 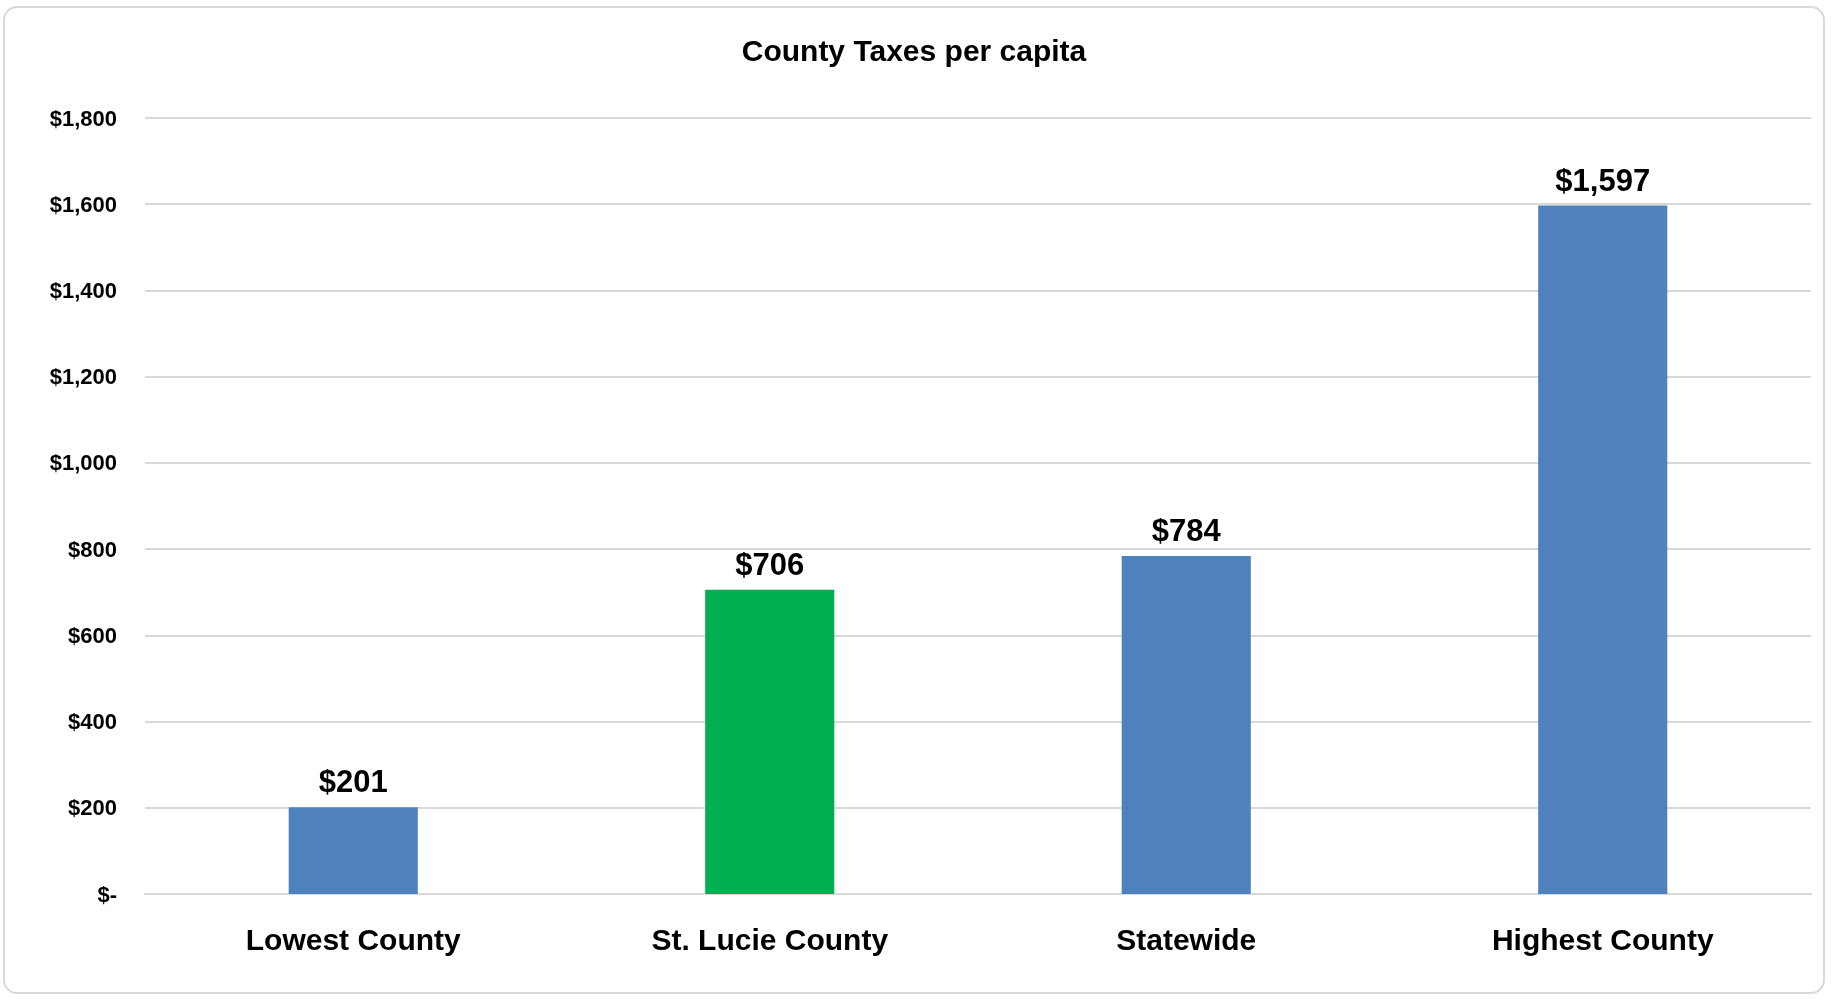 I want to click on x-tick-label: Highest County, so click(x=1602, y=939).